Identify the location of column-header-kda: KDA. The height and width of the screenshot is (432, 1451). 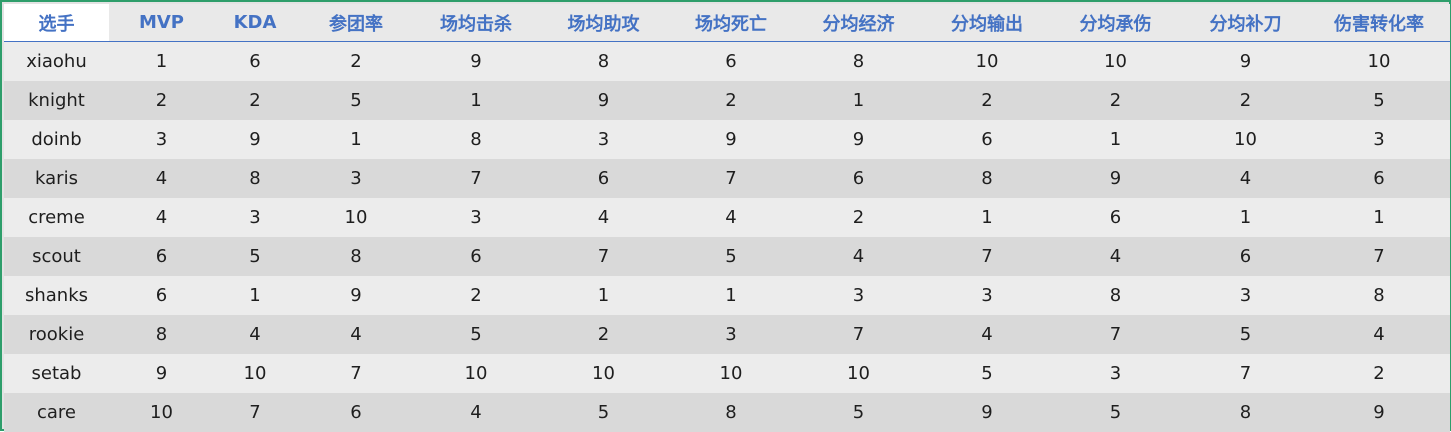
(255, 23).